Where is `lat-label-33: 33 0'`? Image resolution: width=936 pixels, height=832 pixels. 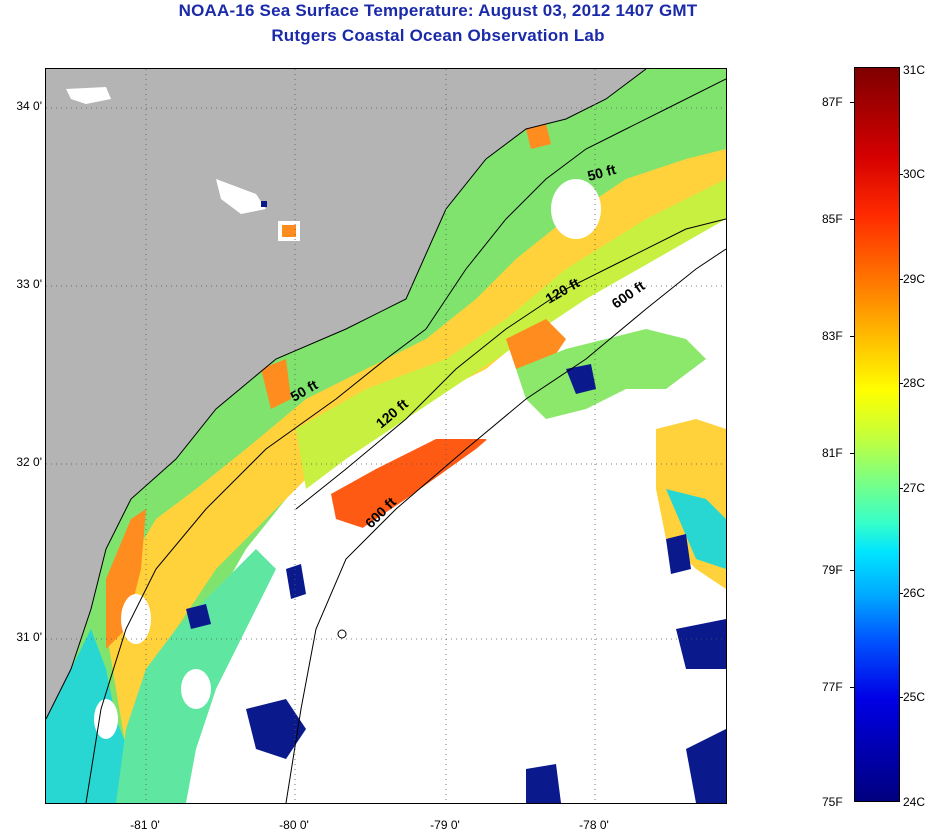 lat-label-33: 33 0' is located at coordinates (29, 284).